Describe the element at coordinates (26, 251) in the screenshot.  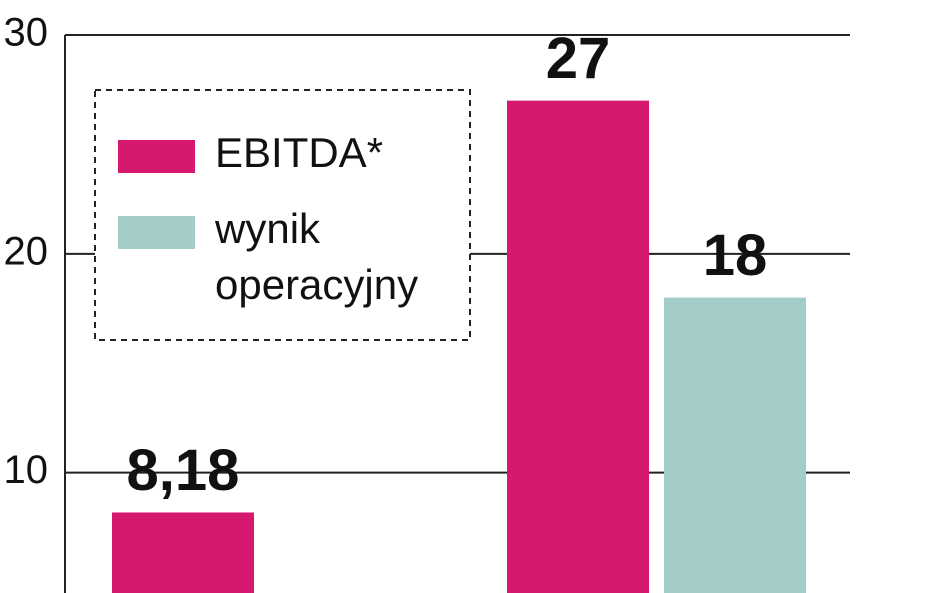
I see `y-tick-label: 20` at that location.